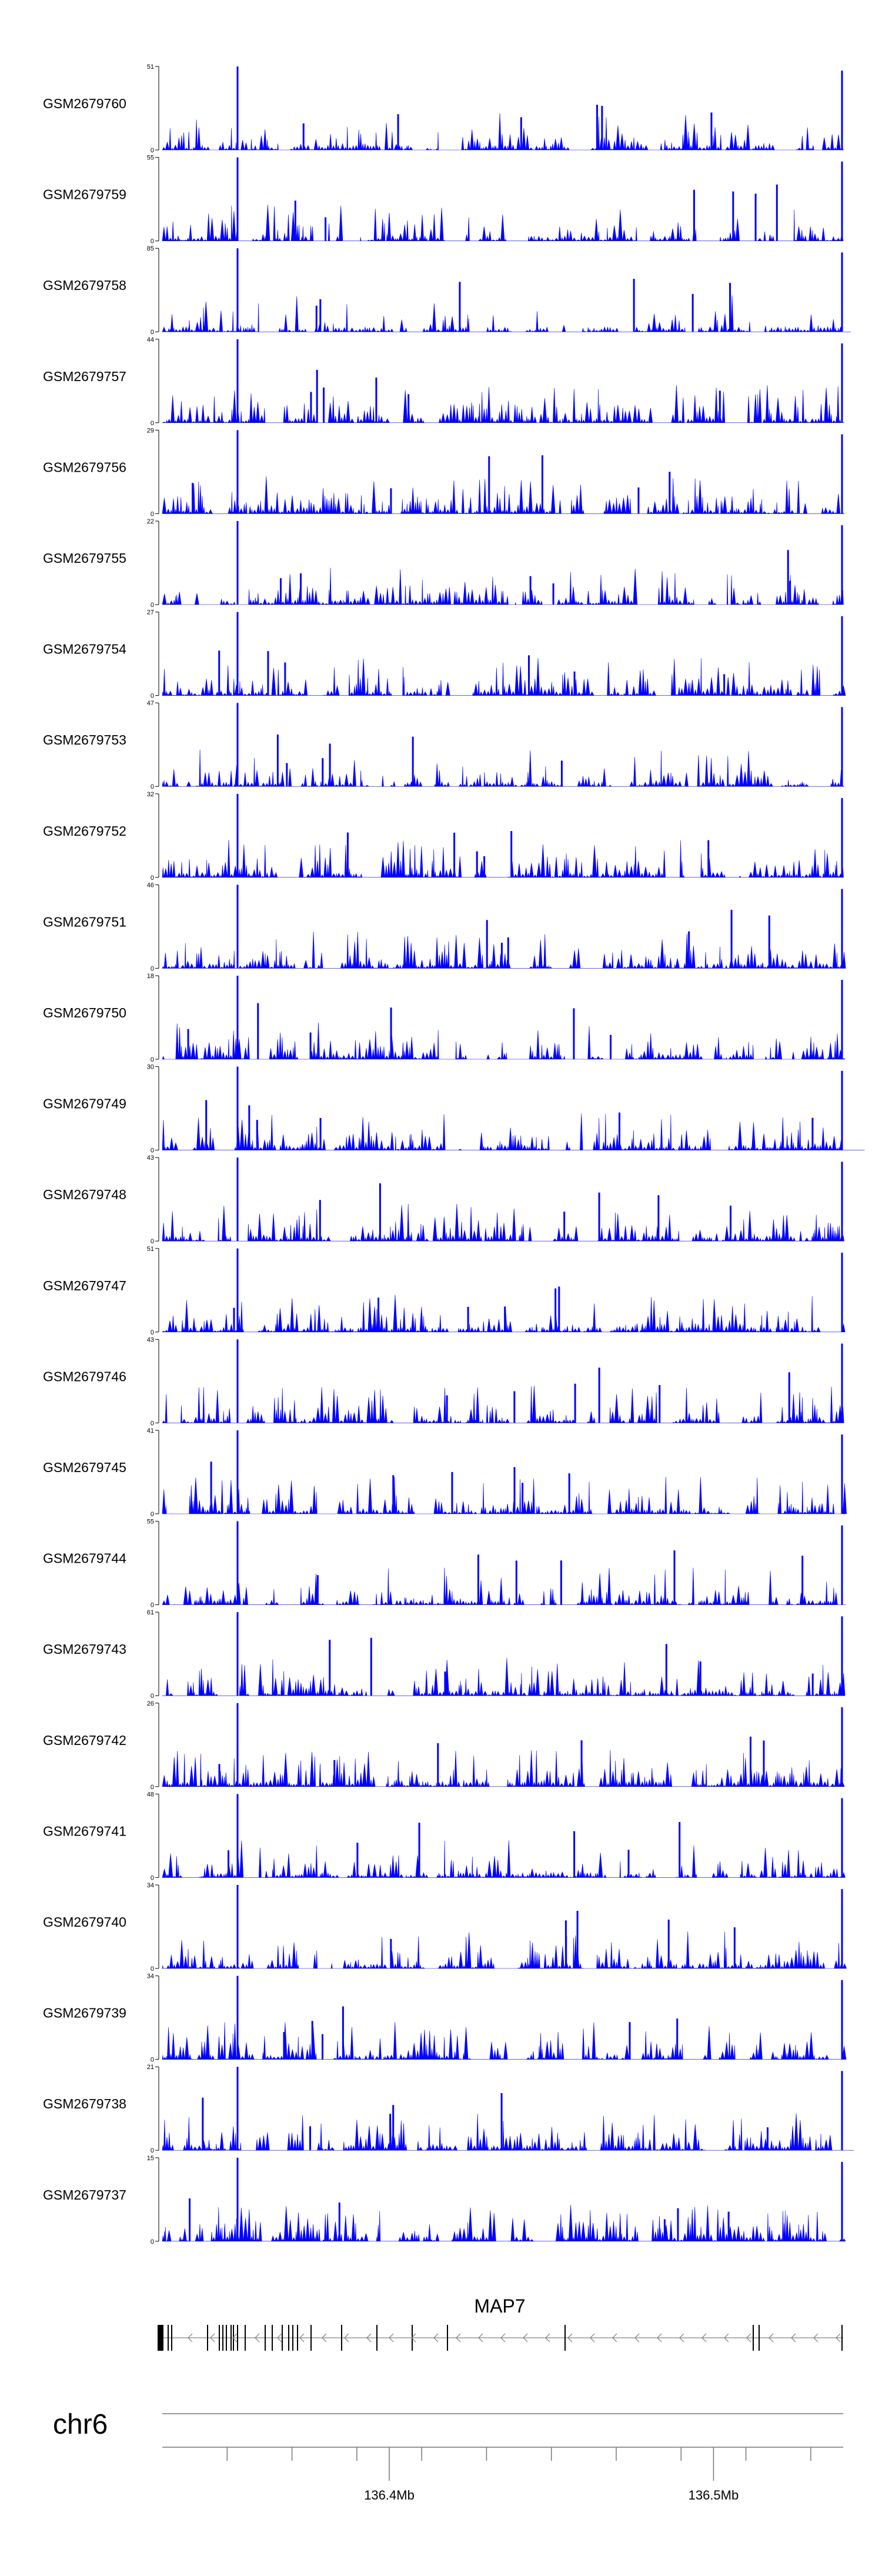 Image resolution: width=882 pixels, height=2576 pixels. What do you see at coordinates (150, 1339) in the screenshot?
I see `y-max-label: 43` at bounding box center [150, 1339].